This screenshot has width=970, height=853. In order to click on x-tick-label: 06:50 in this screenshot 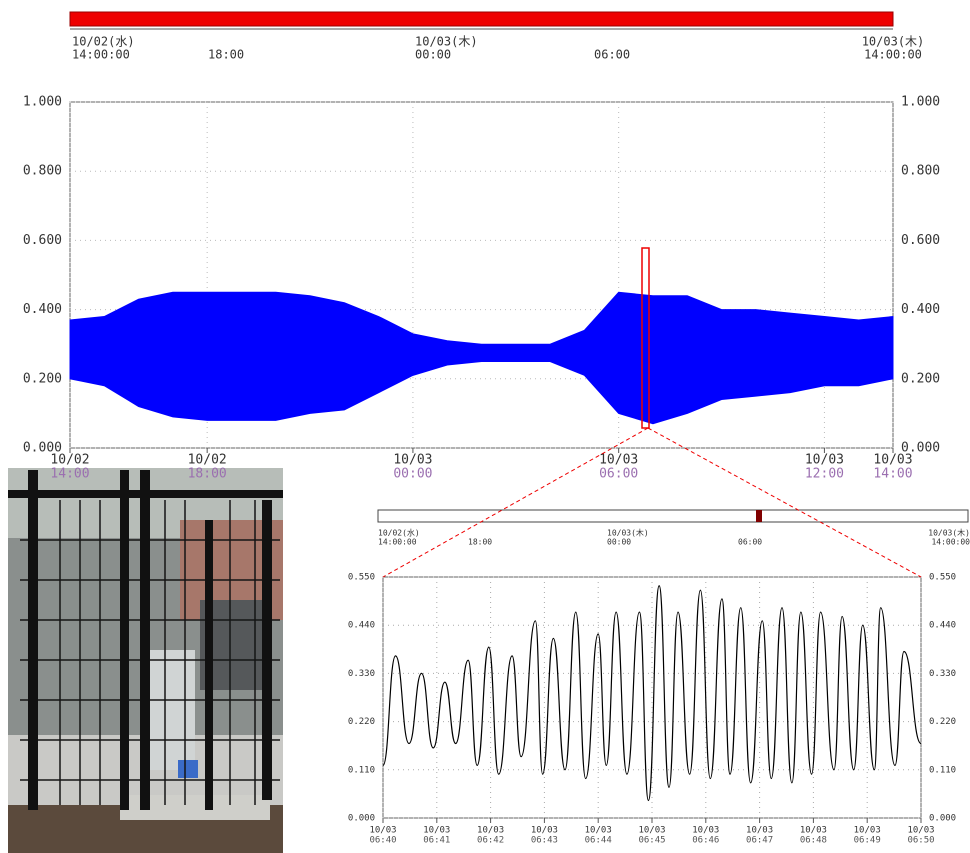, I will do `click(920, 841)`.